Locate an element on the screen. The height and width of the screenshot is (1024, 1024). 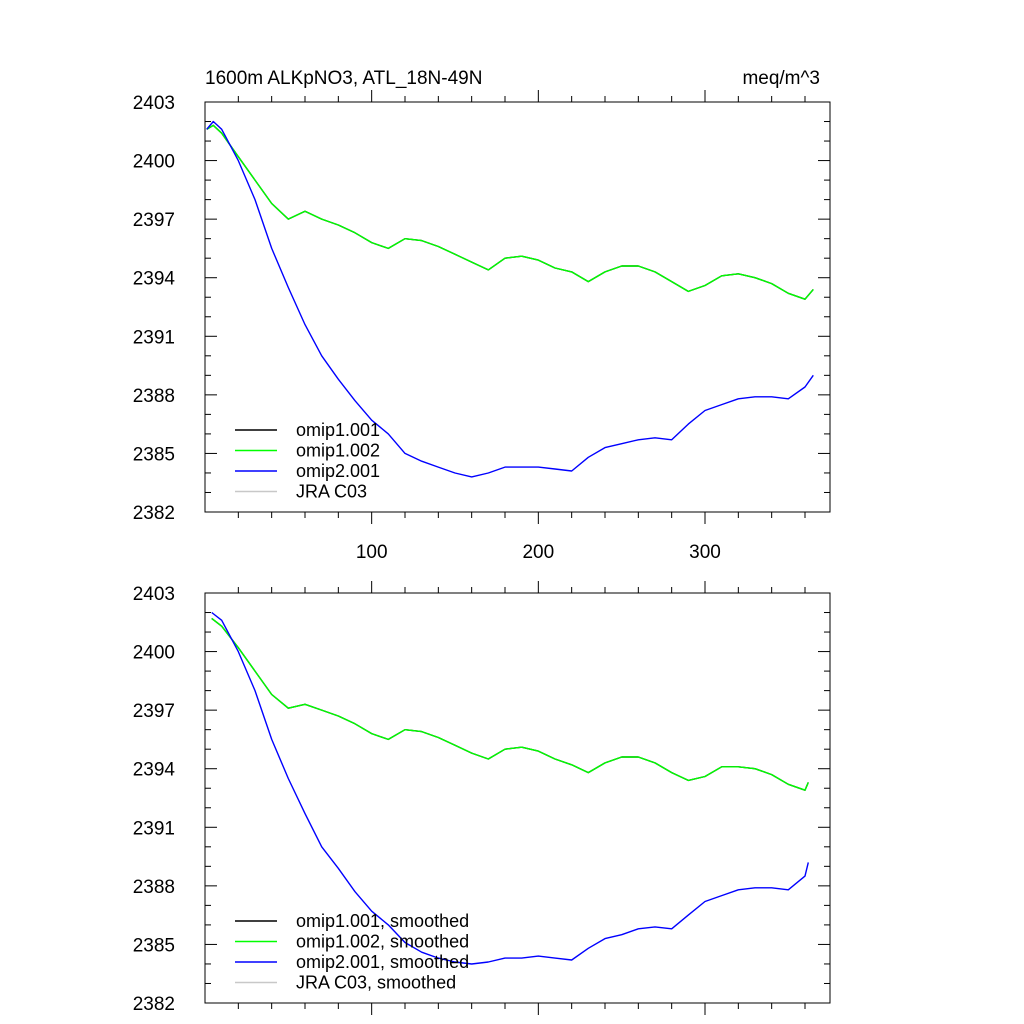
legend-label: omip1.001 is located at coordinates (338, 430).